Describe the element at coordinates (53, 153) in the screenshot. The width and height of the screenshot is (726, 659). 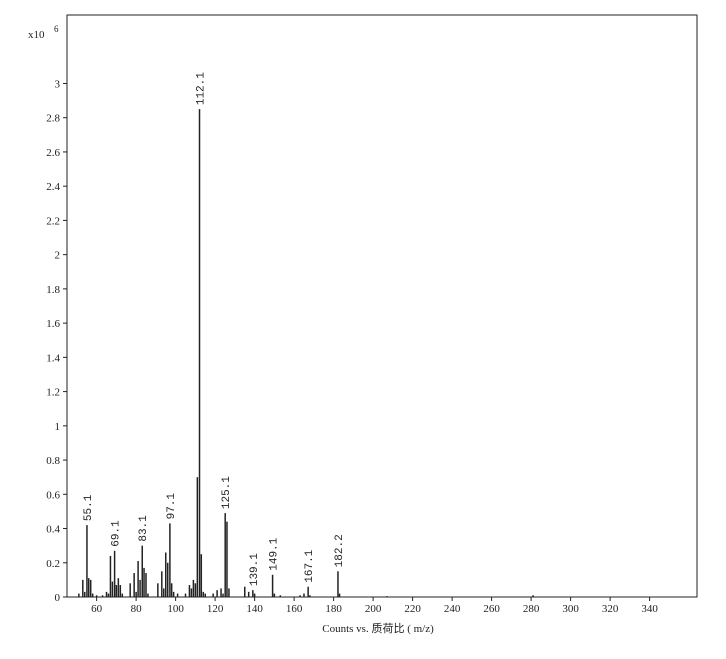
I see `y-tick-label: 2.6` at that location.